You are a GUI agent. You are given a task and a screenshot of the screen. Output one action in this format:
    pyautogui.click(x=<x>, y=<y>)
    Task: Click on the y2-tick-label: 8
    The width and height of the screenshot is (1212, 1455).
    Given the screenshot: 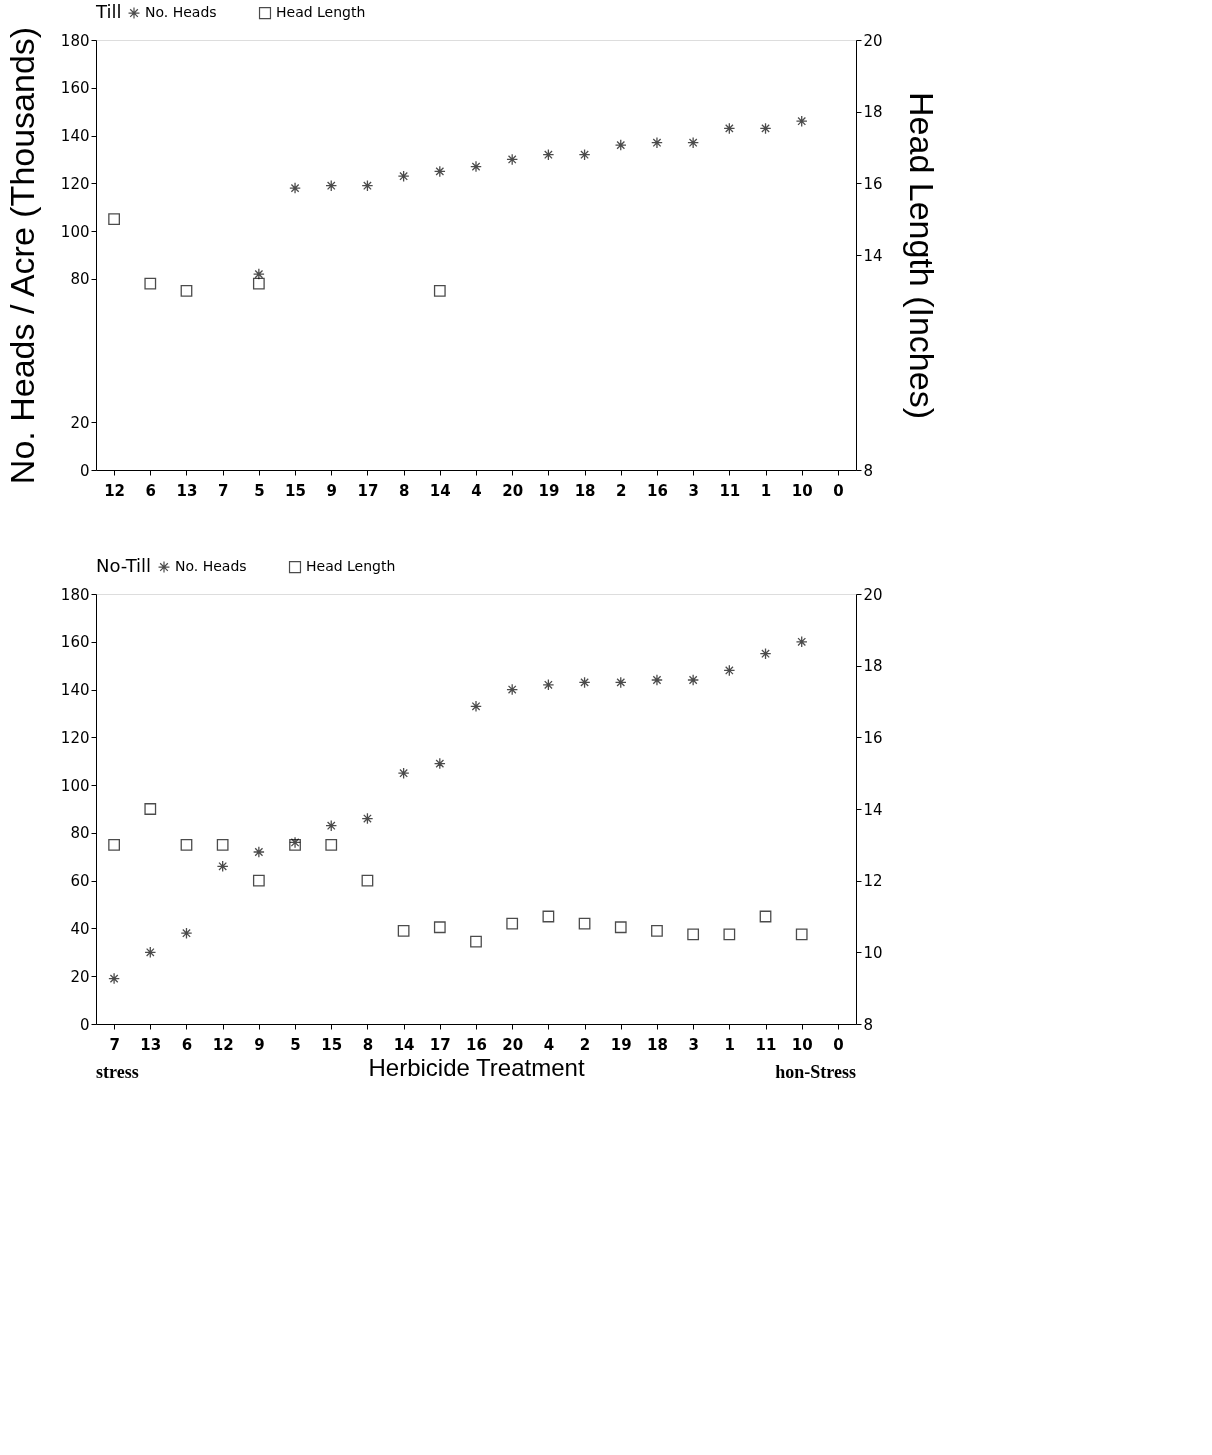 What is the action you would take?
    pyautogui.click(x=868, y=1024)
    